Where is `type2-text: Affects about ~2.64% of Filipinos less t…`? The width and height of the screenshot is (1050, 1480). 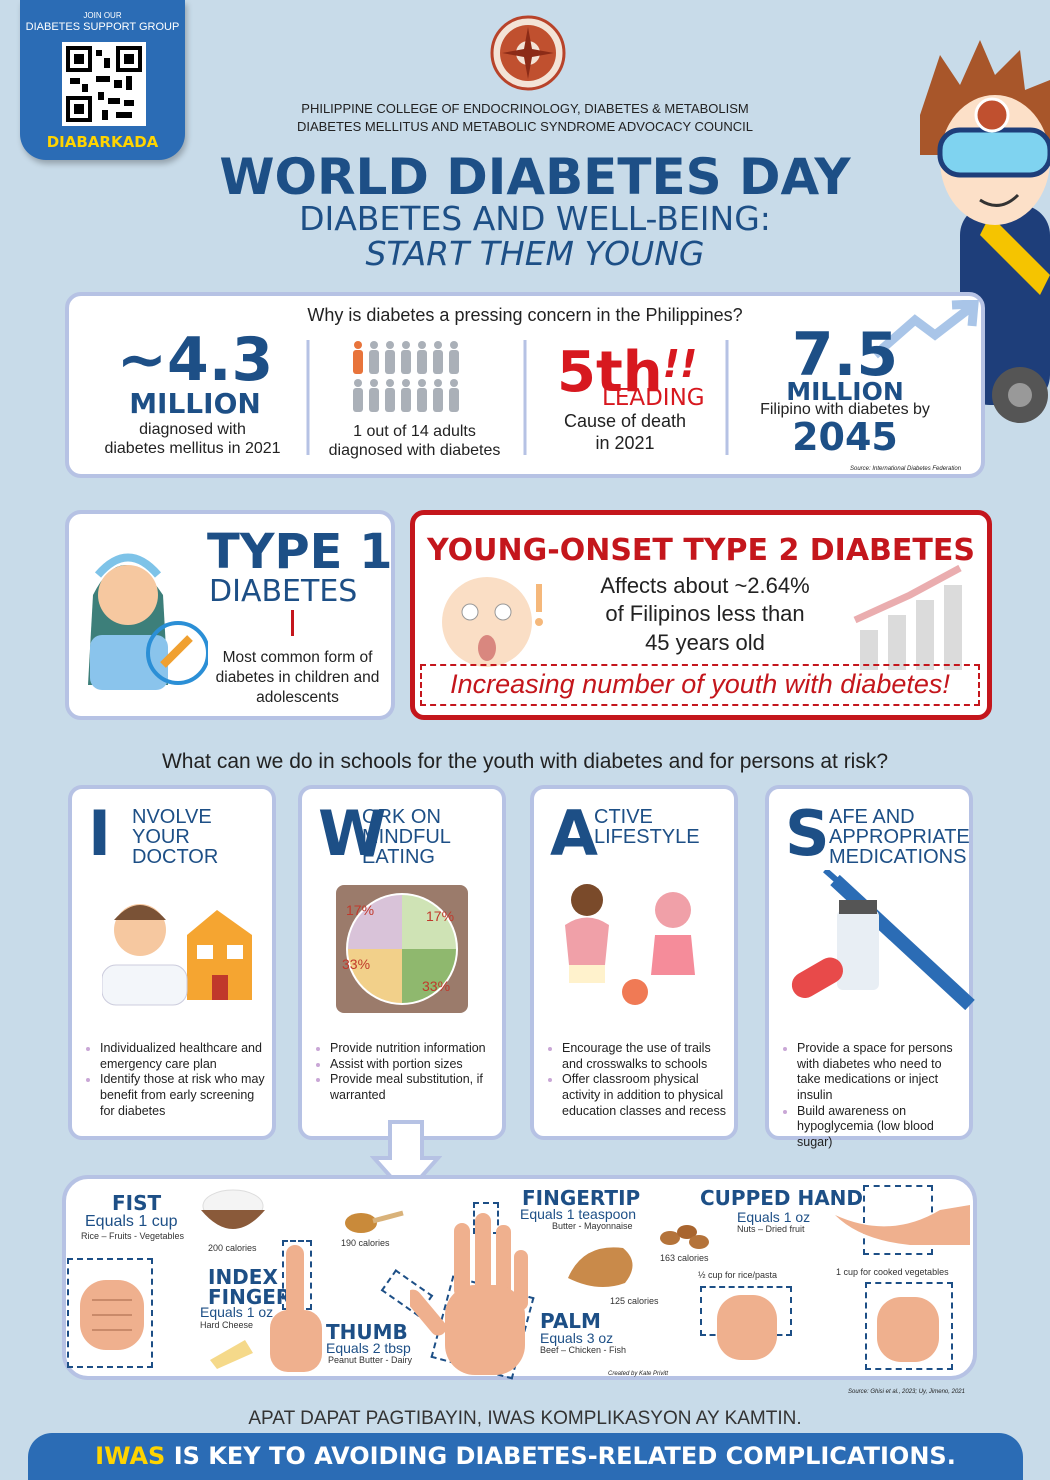 type2-text: Affects about ~2.64% of Filipinos less t… is located at coordinates (705, 614).